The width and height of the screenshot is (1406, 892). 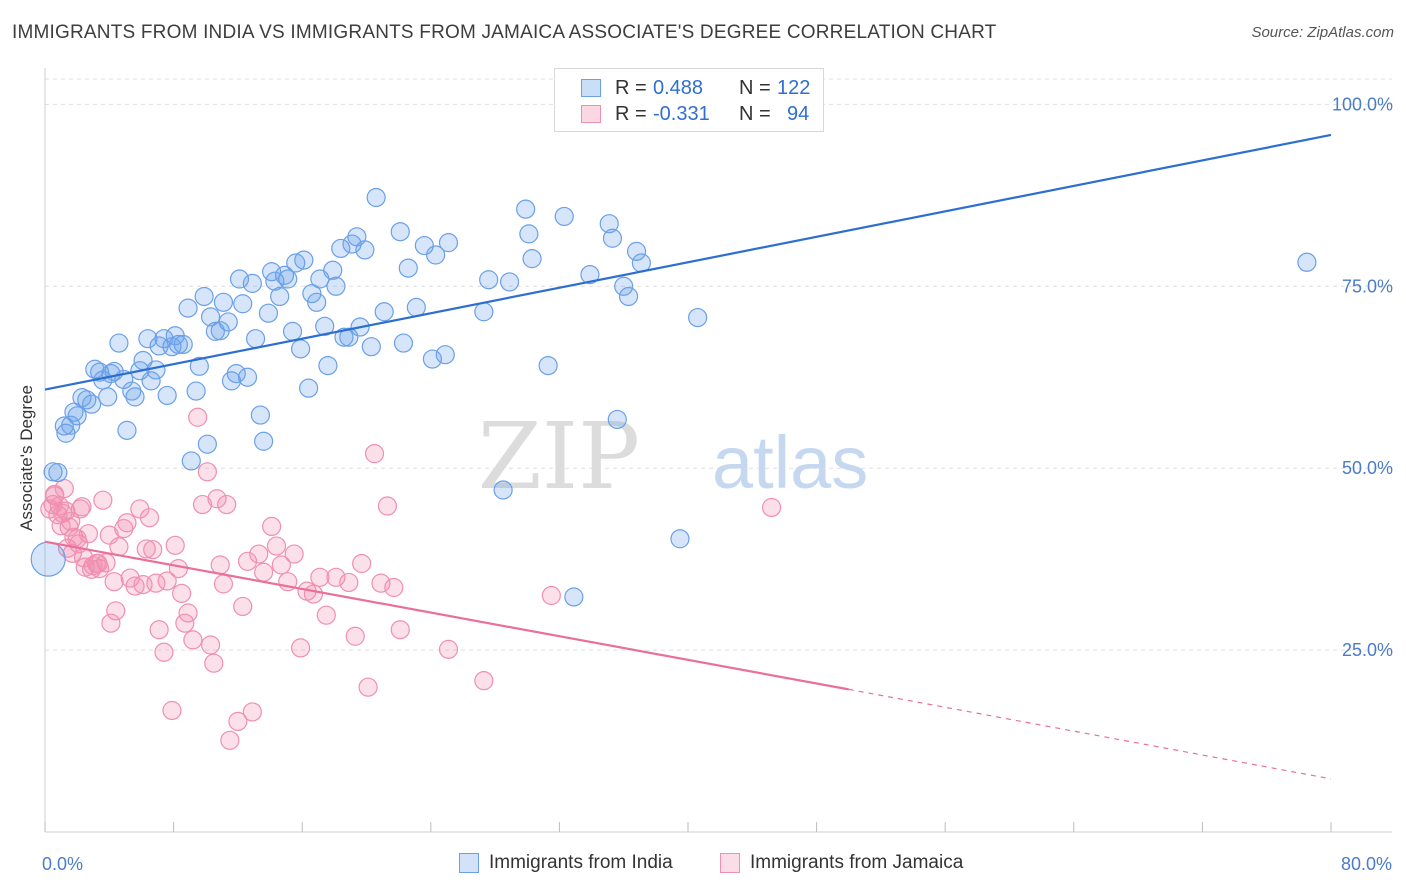 I want to click on legend-r-value: -0.331, so click(x=681, y=113).